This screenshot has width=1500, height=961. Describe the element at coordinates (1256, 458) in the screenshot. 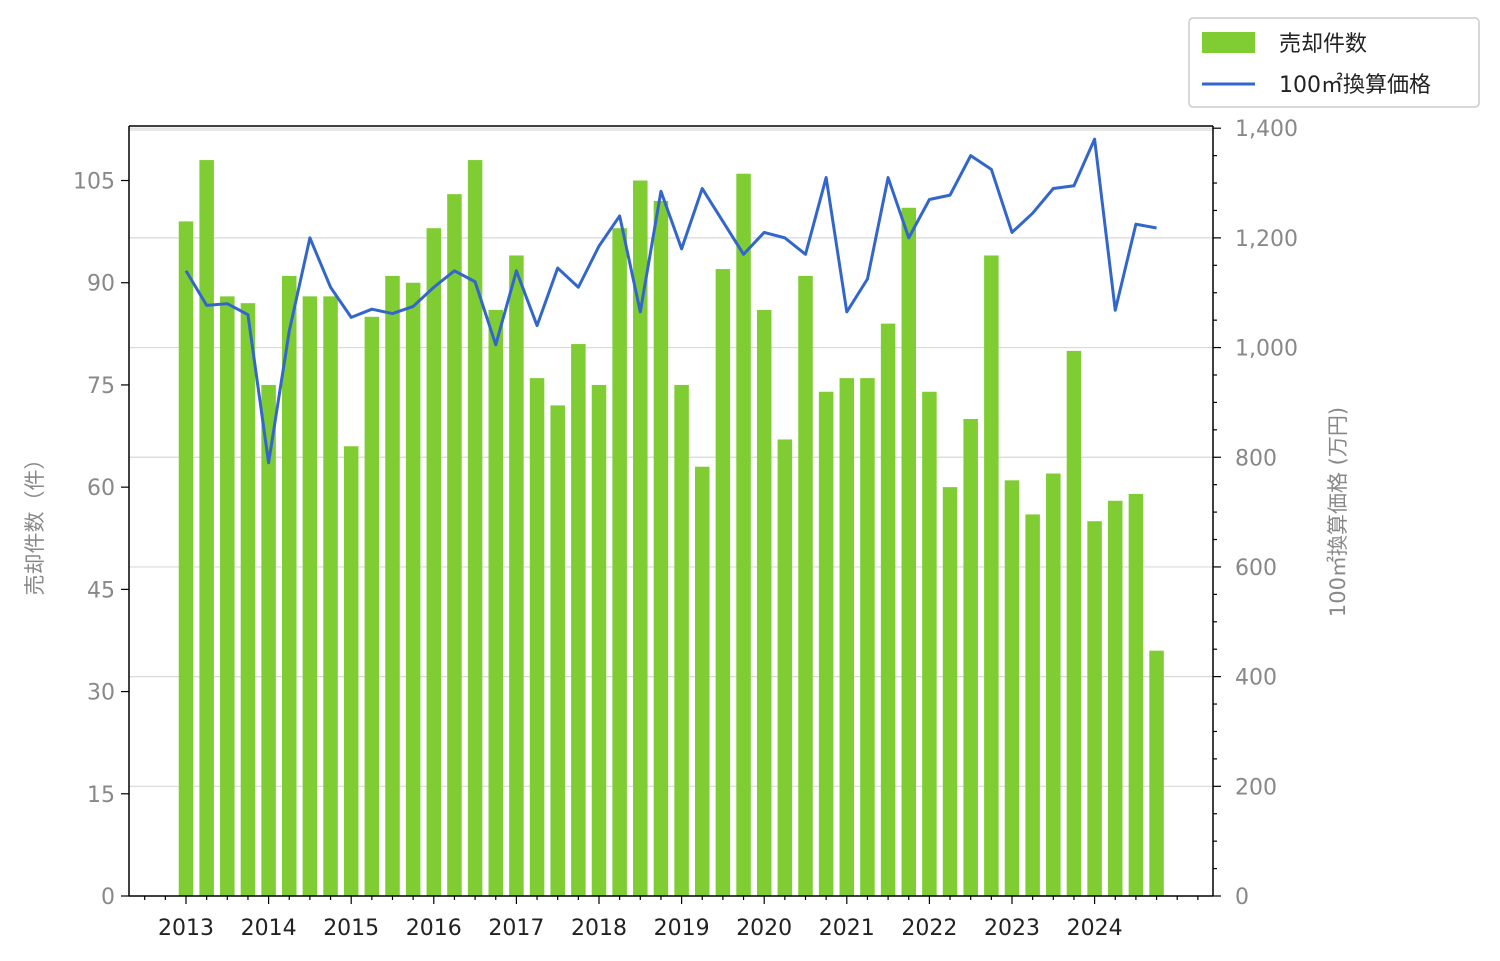

I see `y-right-tick-label: 800` at that location.